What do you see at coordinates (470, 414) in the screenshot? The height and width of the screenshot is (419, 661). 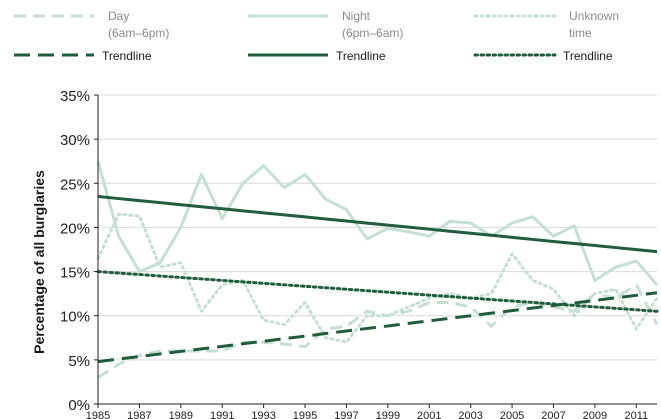 I see `x-tick-label: 2003` at bounding box center [470, 414].